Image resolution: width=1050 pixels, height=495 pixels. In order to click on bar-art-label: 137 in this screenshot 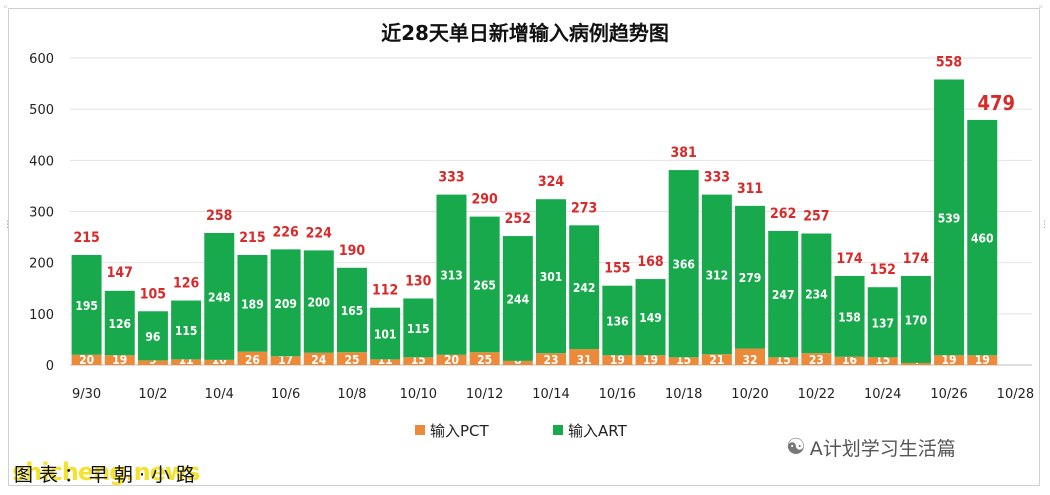, I will do `click(882, 323)`.